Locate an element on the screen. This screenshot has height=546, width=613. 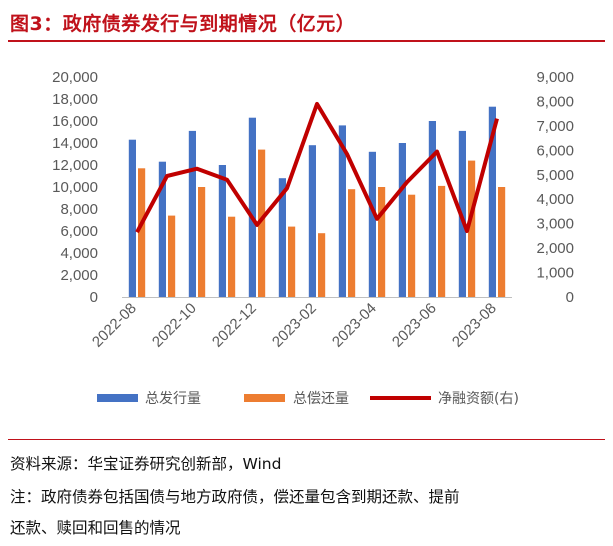
y-left-tick-label: 16,000 is located at coordinates (75, 121).